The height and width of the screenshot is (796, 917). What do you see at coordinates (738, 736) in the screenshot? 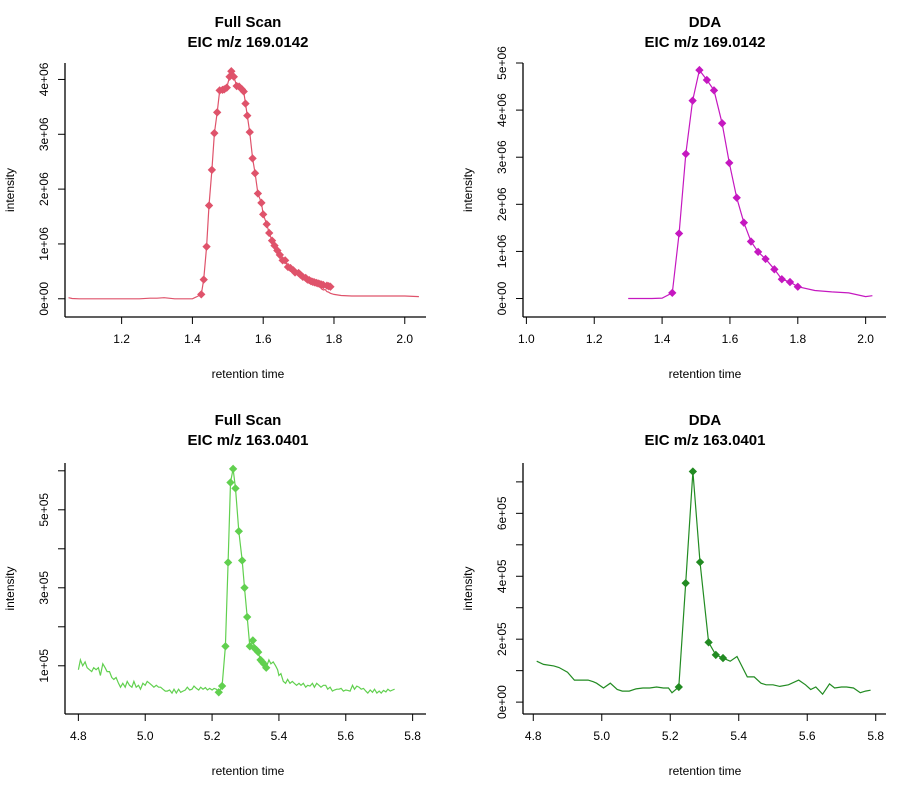
I see `x-tick-label: 5.4` at bounding box center [738, 736].